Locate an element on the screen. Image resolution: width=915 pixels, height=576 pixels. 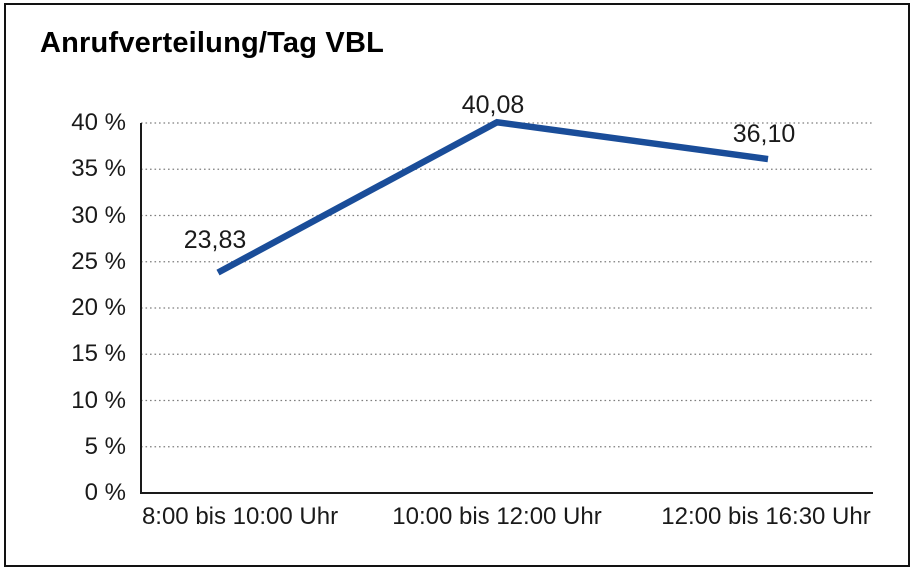
chart-title: Anrufverteilung/Tag VBL is located at coordinates (212, 43).